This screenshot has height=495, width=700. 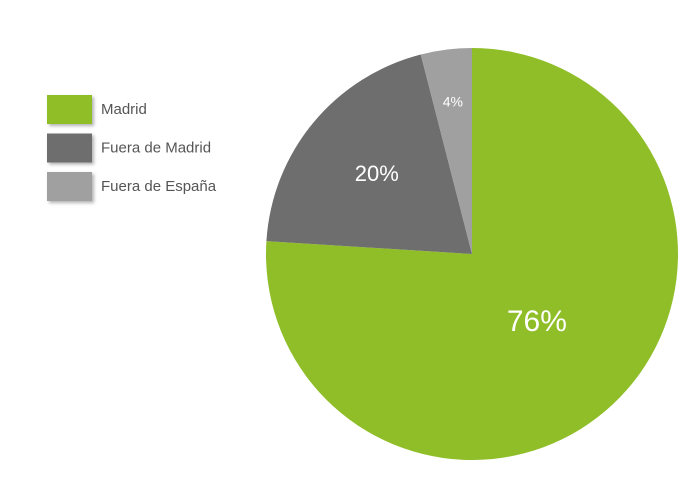 I want to click on legend-label: Fuera de España, so click(x=159, y=186).